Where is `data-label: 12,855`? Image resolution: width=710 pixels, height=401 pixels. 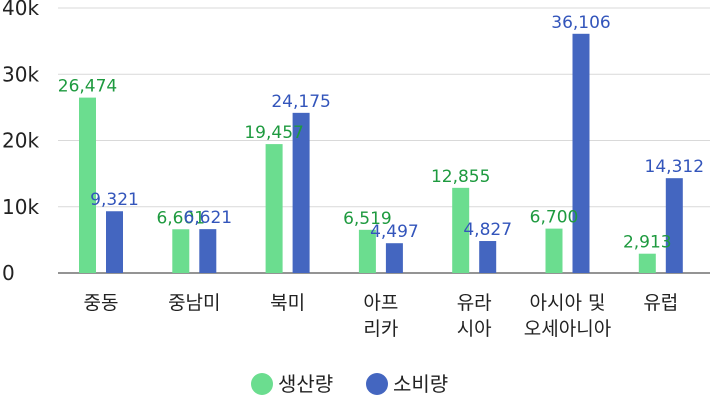
data-label: 12,855 is located at coordinates (460, 177).